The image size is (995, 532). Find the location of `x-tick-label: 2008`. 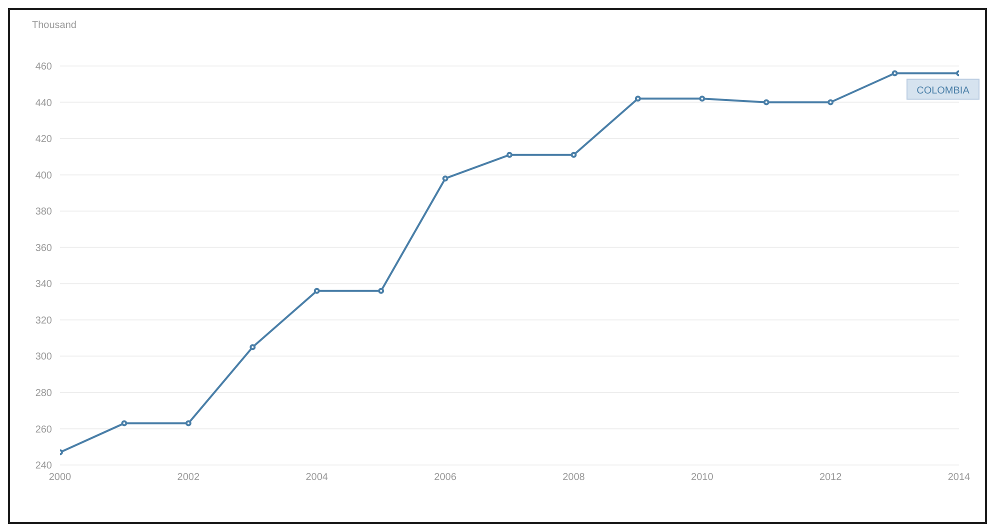

x-tick-label: 2008 is located at coordinates (574, 478).